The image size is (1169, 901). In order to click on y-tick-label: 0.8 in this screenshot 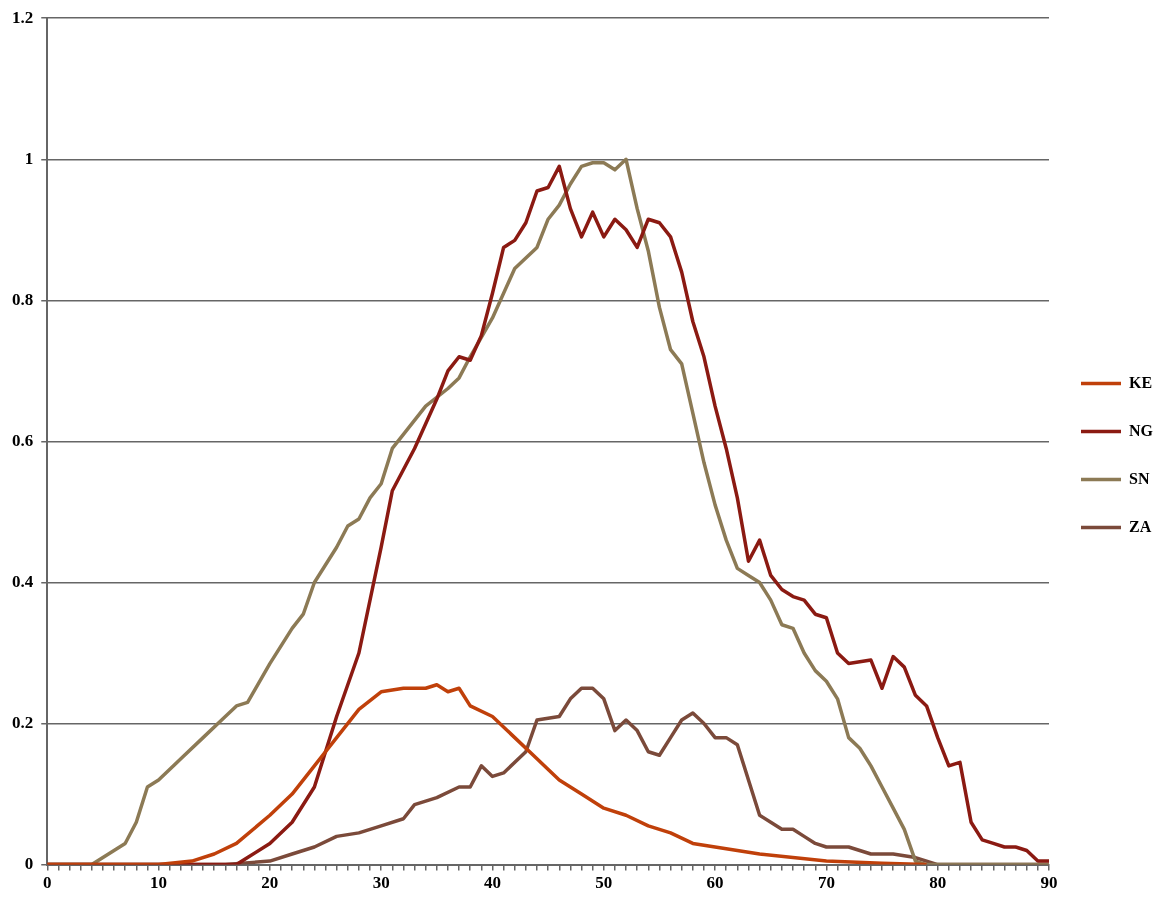, I will do `click(23, 299)`.